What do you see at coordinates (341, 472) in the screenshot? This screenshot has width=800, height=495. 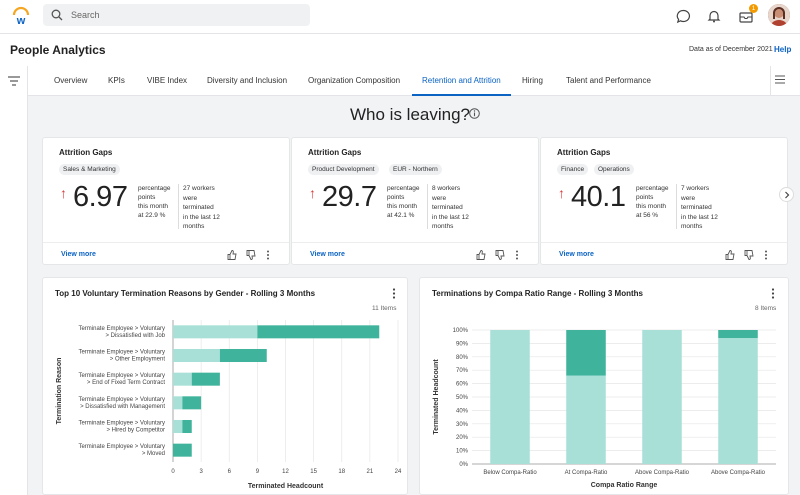 I see `x-tick-label: 18` at bounding box center [341, 472].